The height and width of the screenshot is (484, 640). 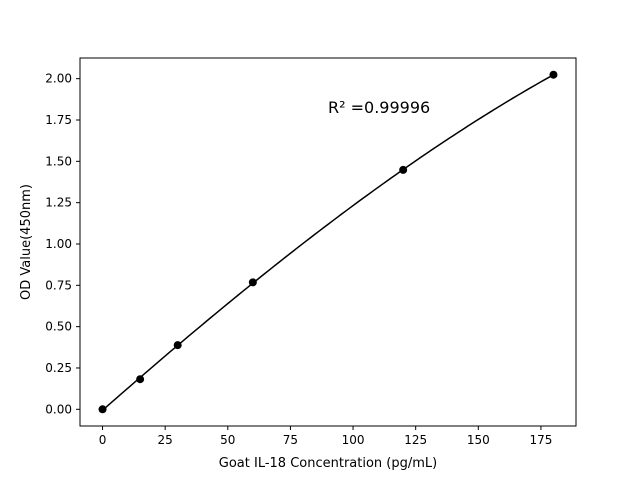 I want to click on x-tick-label: 0, so click(x=103, y=440).